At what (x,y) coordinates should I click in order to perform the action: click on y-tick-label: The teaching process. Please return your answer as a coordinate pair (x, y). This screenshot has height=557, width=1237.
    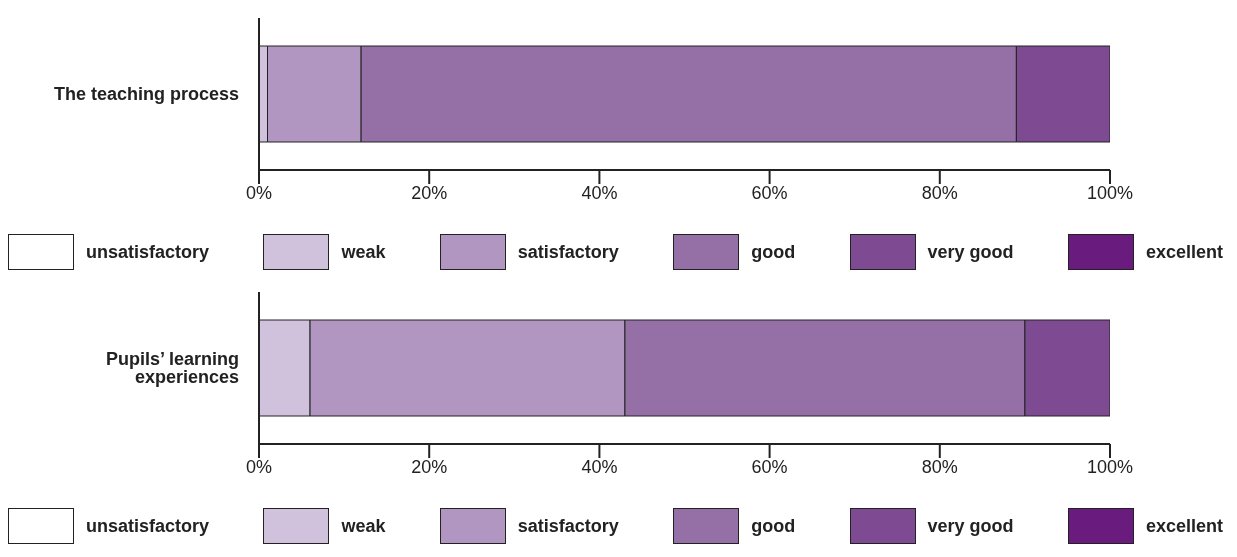
    Looking at the image, I should click on (146, 94).